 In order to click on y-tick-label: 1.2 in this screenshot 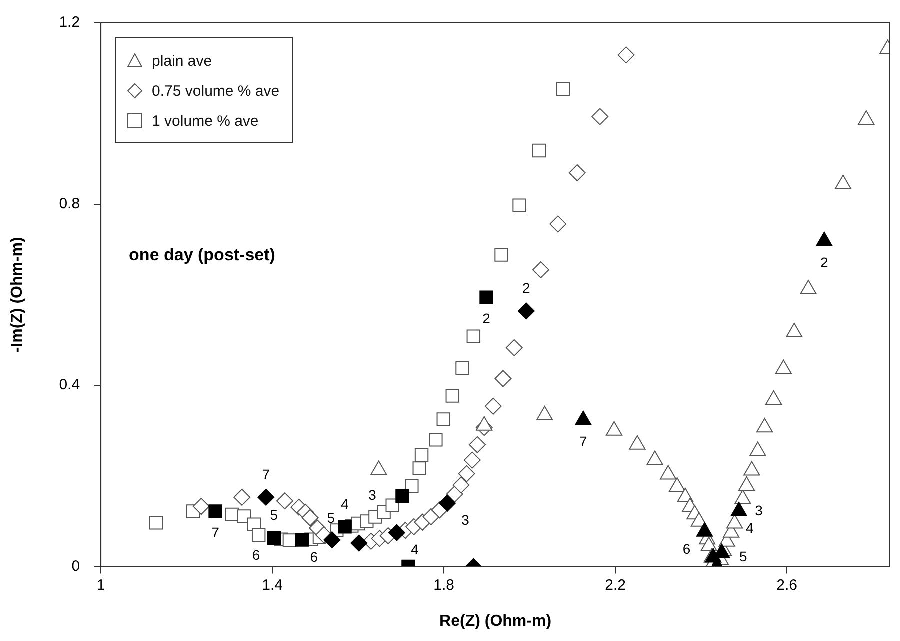, I will do `click(69, 23)`.